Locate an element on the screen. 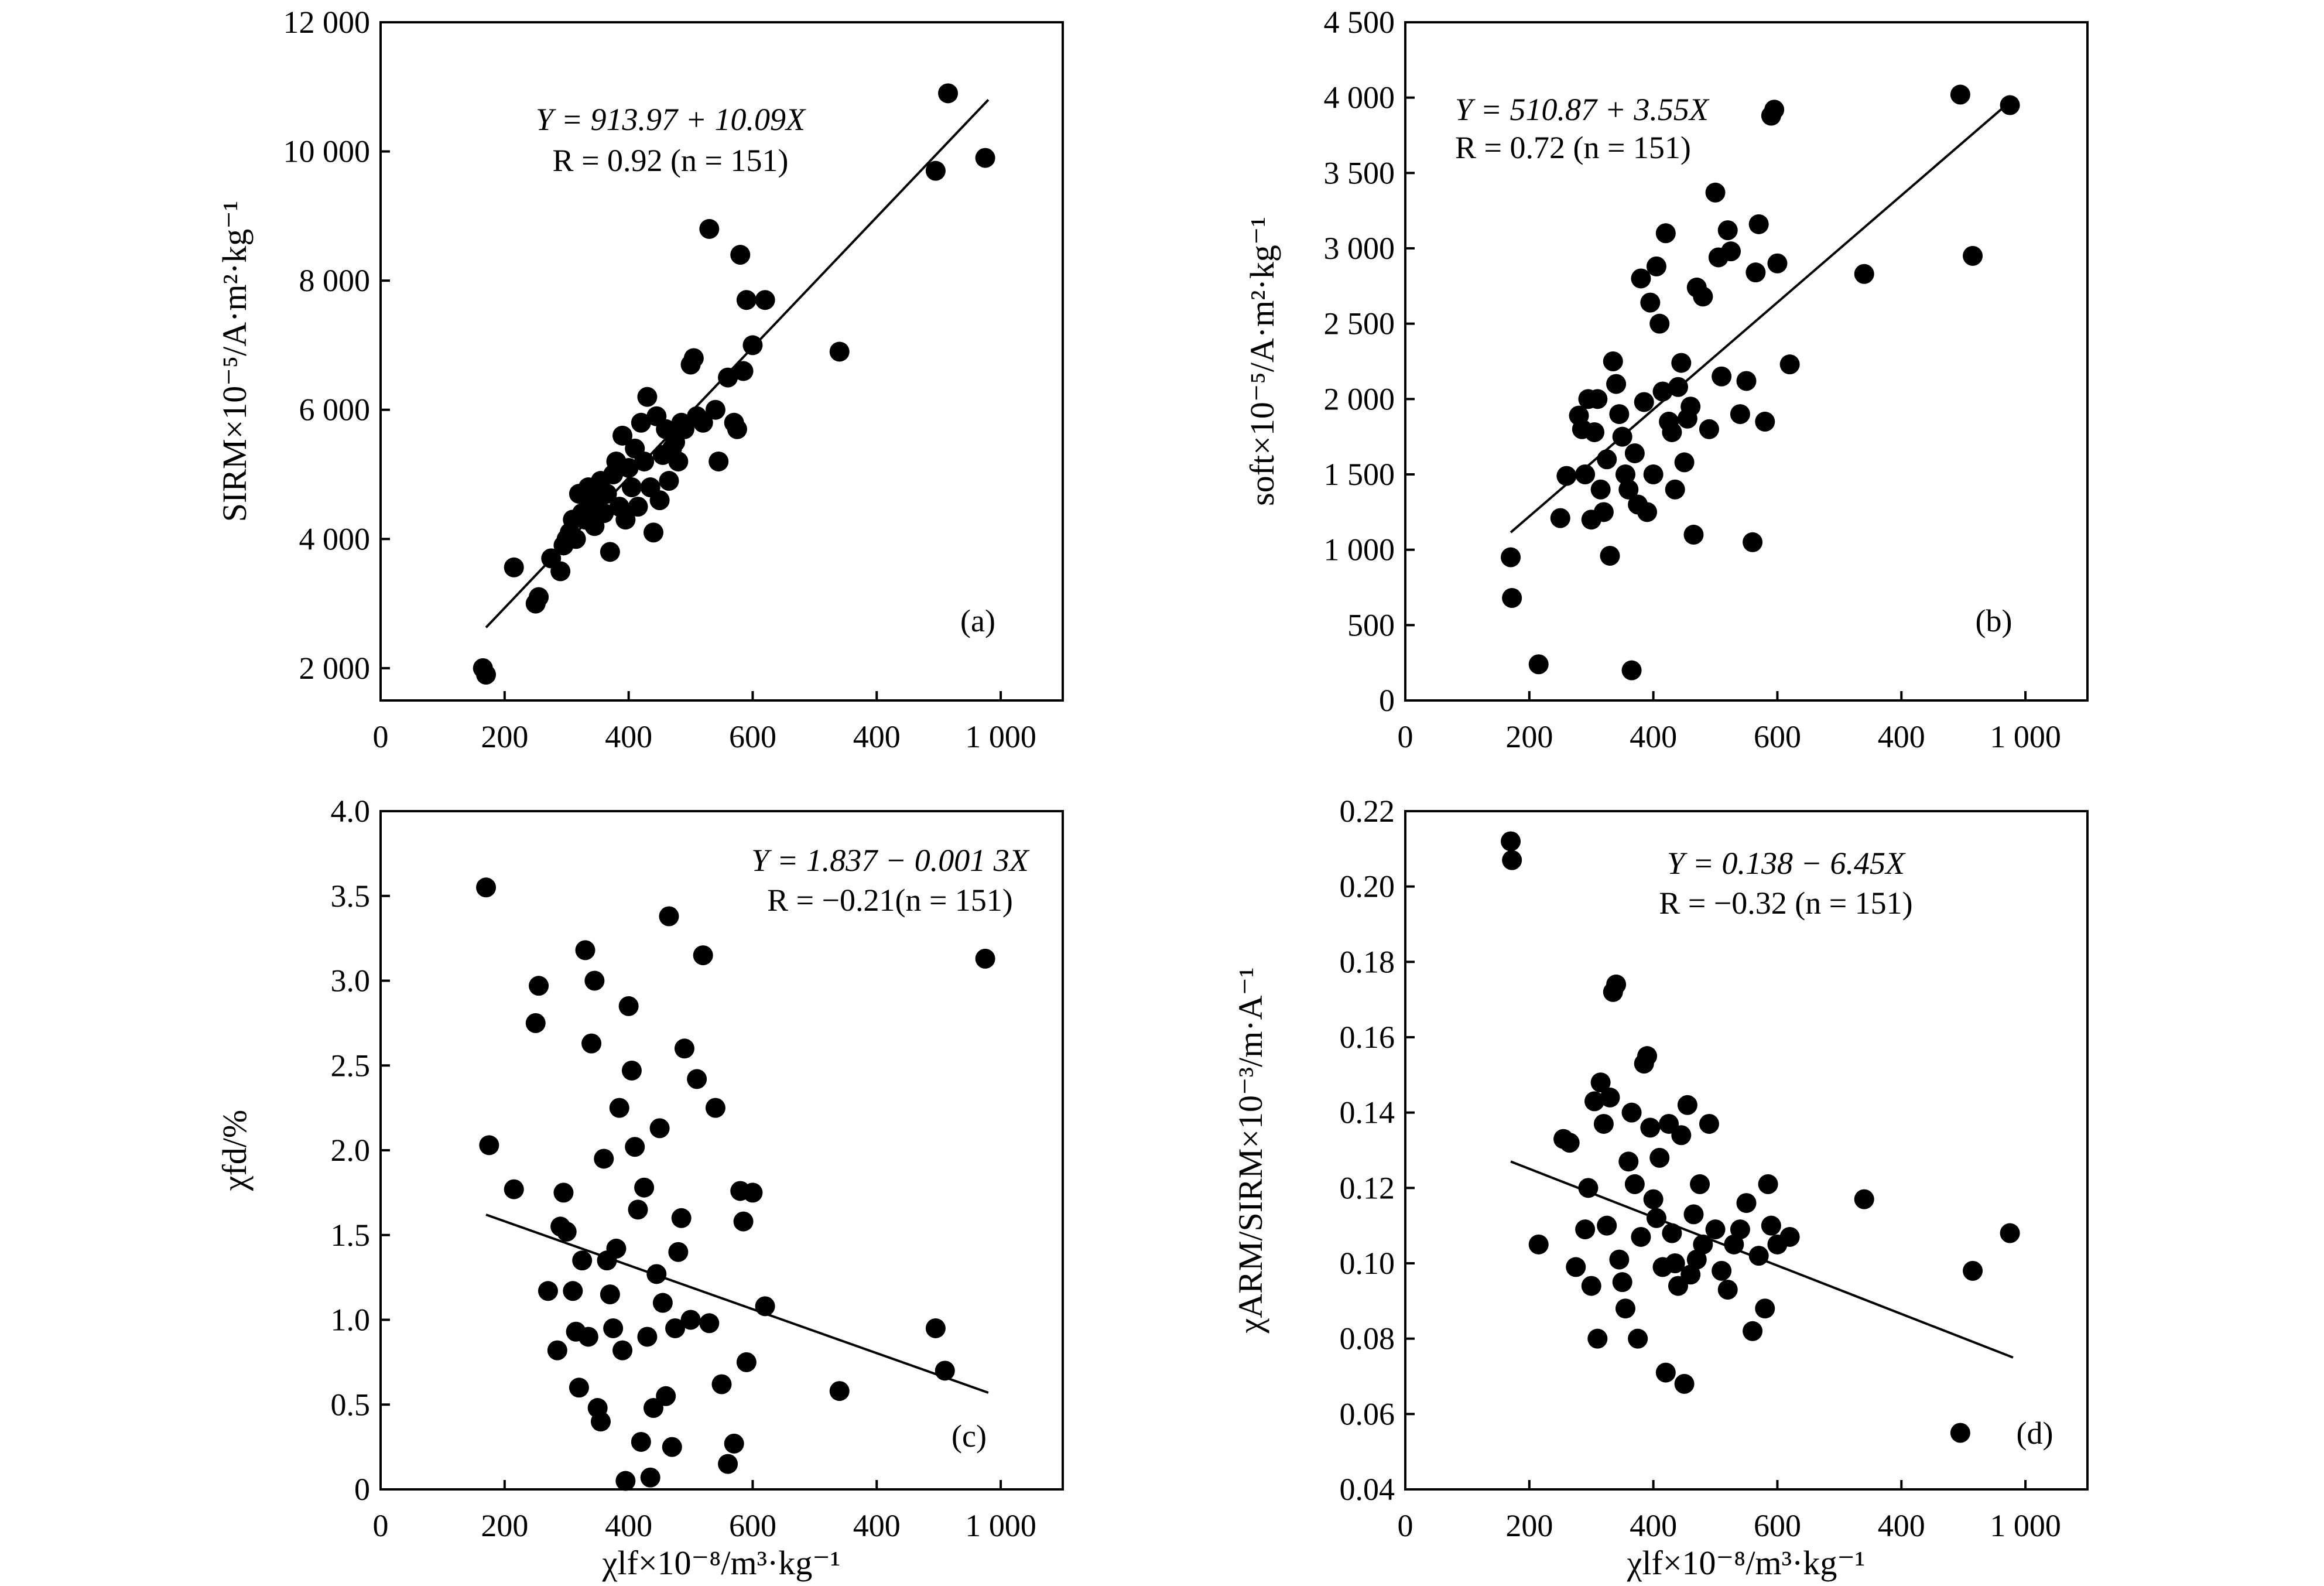  panel-d-label: (d) is located at coordinates (2035, 1433).